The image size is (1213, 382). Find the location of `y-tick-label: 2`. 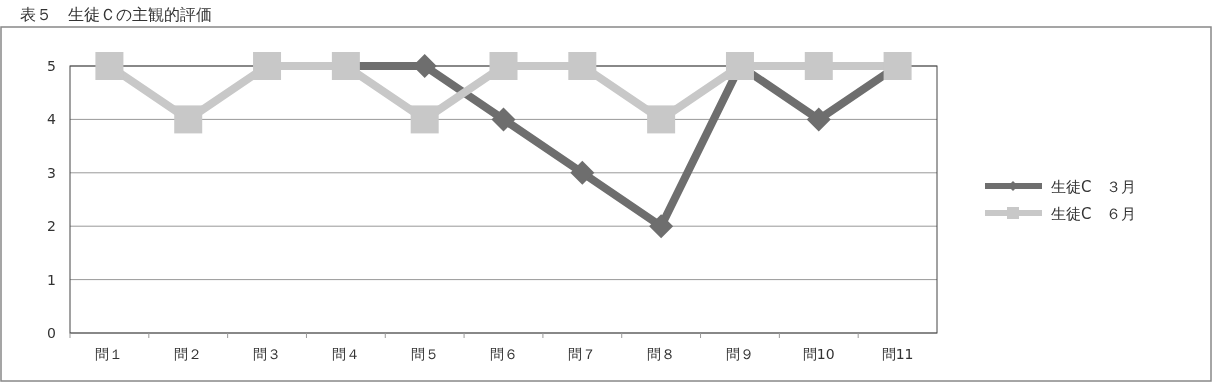

y-tick-label: 2 is located at coordinates (51, 226).